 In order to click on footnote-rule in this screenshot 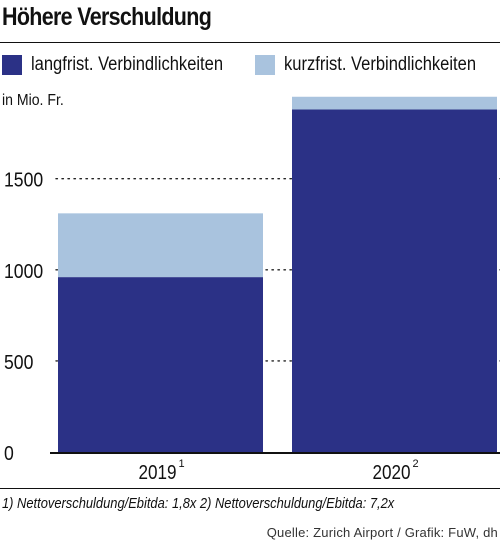, I will do `click(250, 488)`.